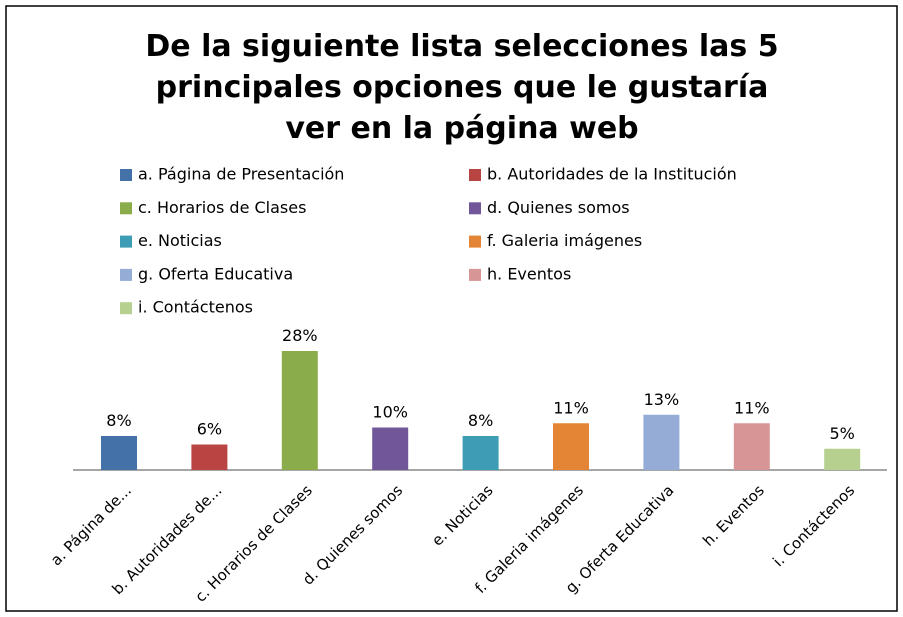 Image resolution: width=903 pixels, height=617 pixels. Describe the element at coordinates (461, 46) in the screenshot. I see `chart-title: De la siguiente lista selecciones las 5` at that location.